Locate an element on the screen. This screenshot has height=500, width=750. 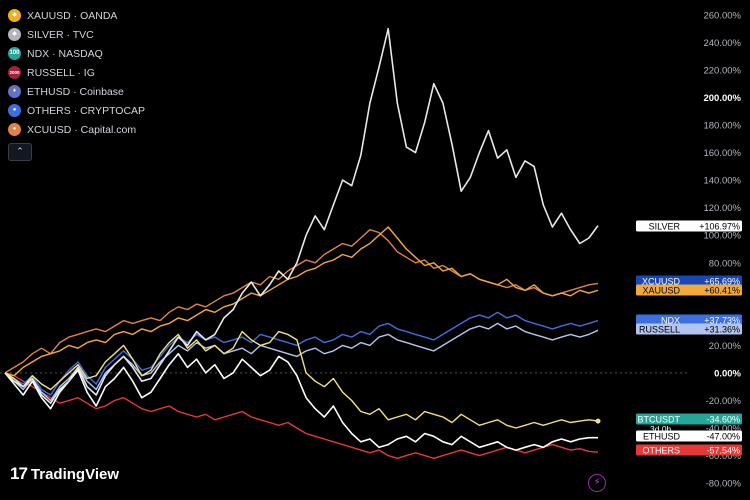
price-label-value: +106.97% is located at coordinates (719, 227).